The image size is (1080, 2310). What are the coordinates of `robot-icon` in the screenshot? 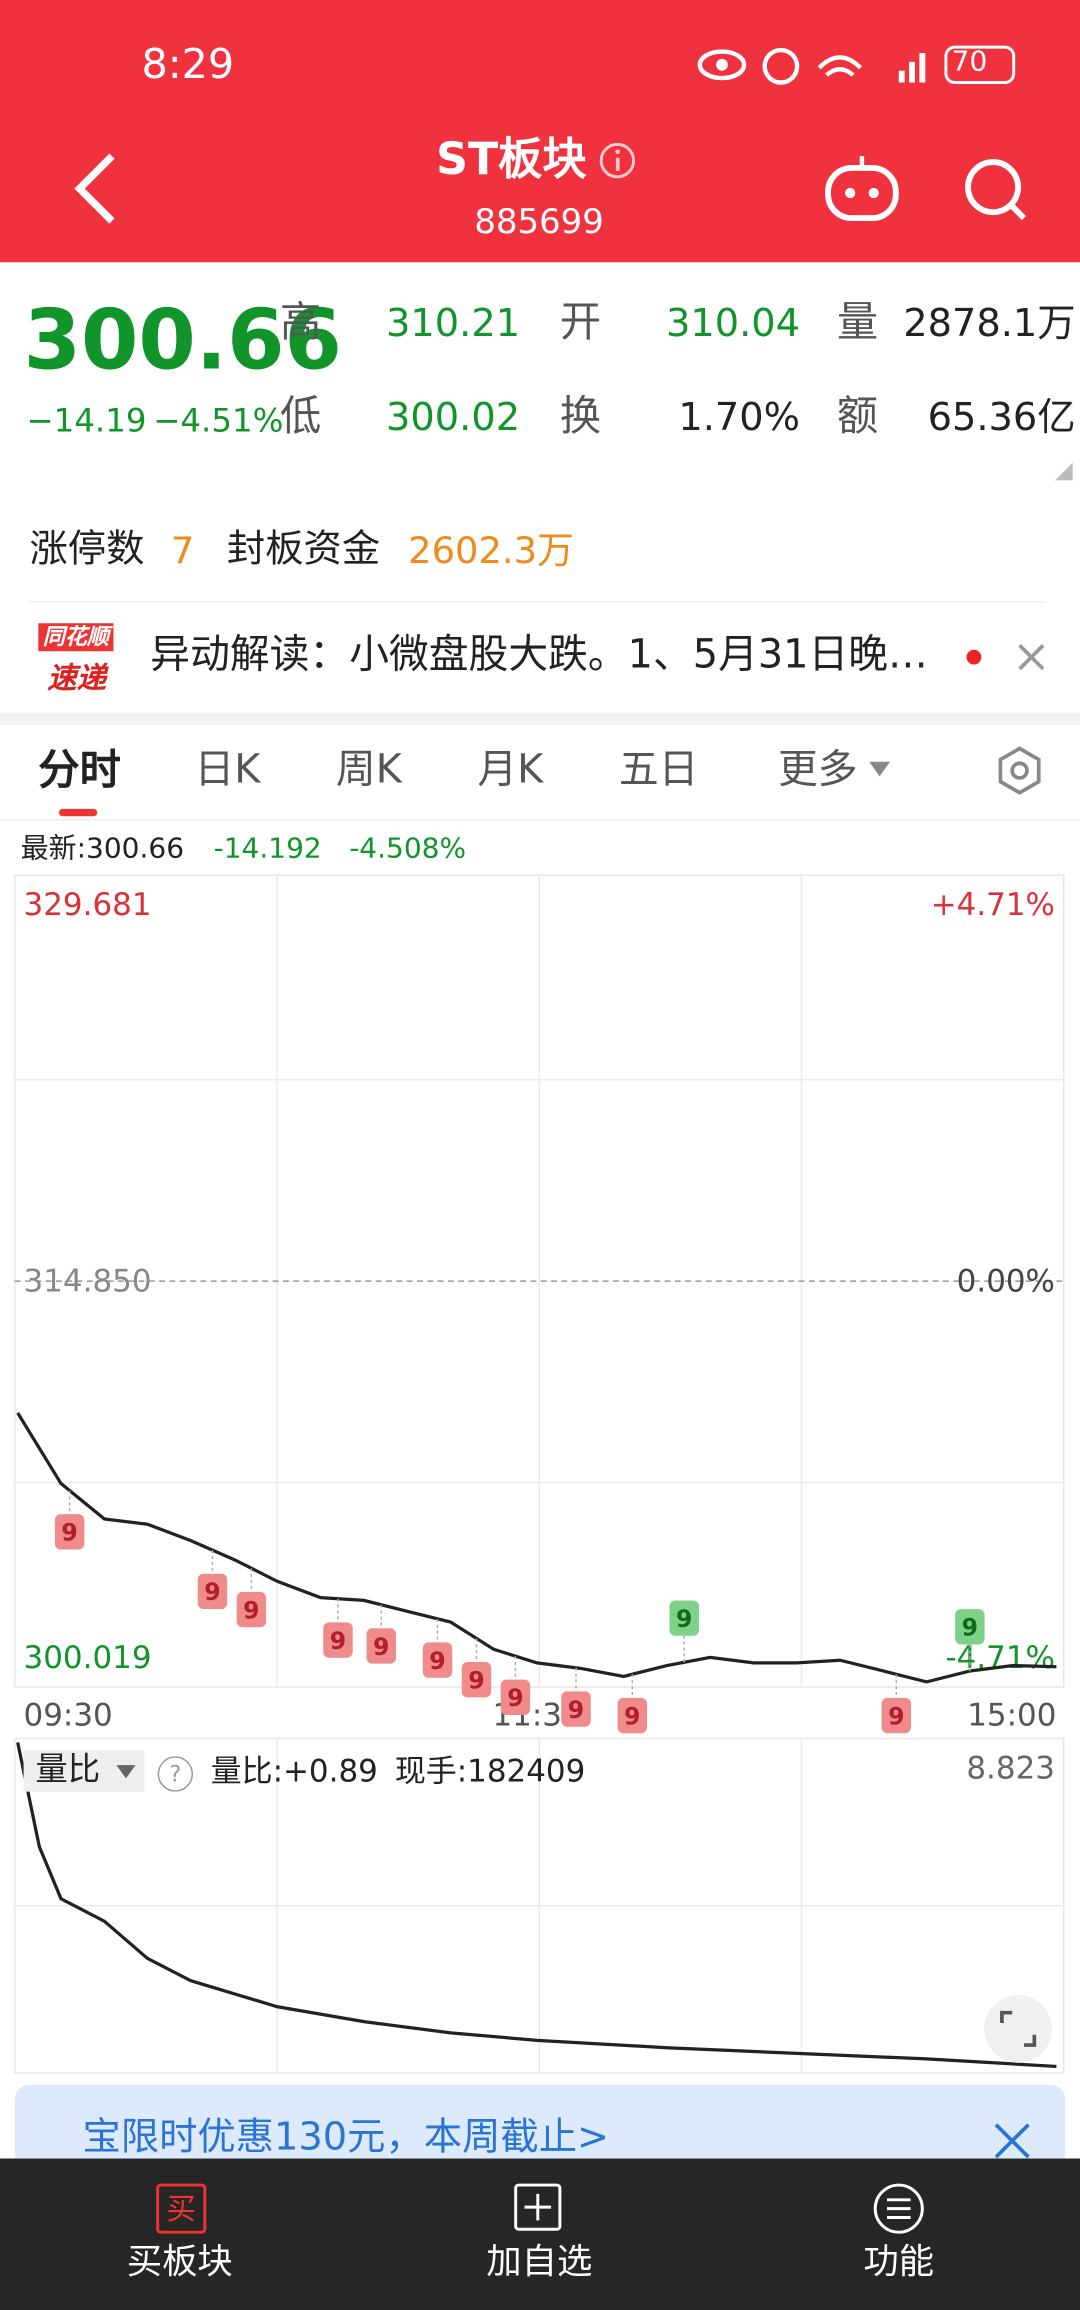 It's located at (863, 188).